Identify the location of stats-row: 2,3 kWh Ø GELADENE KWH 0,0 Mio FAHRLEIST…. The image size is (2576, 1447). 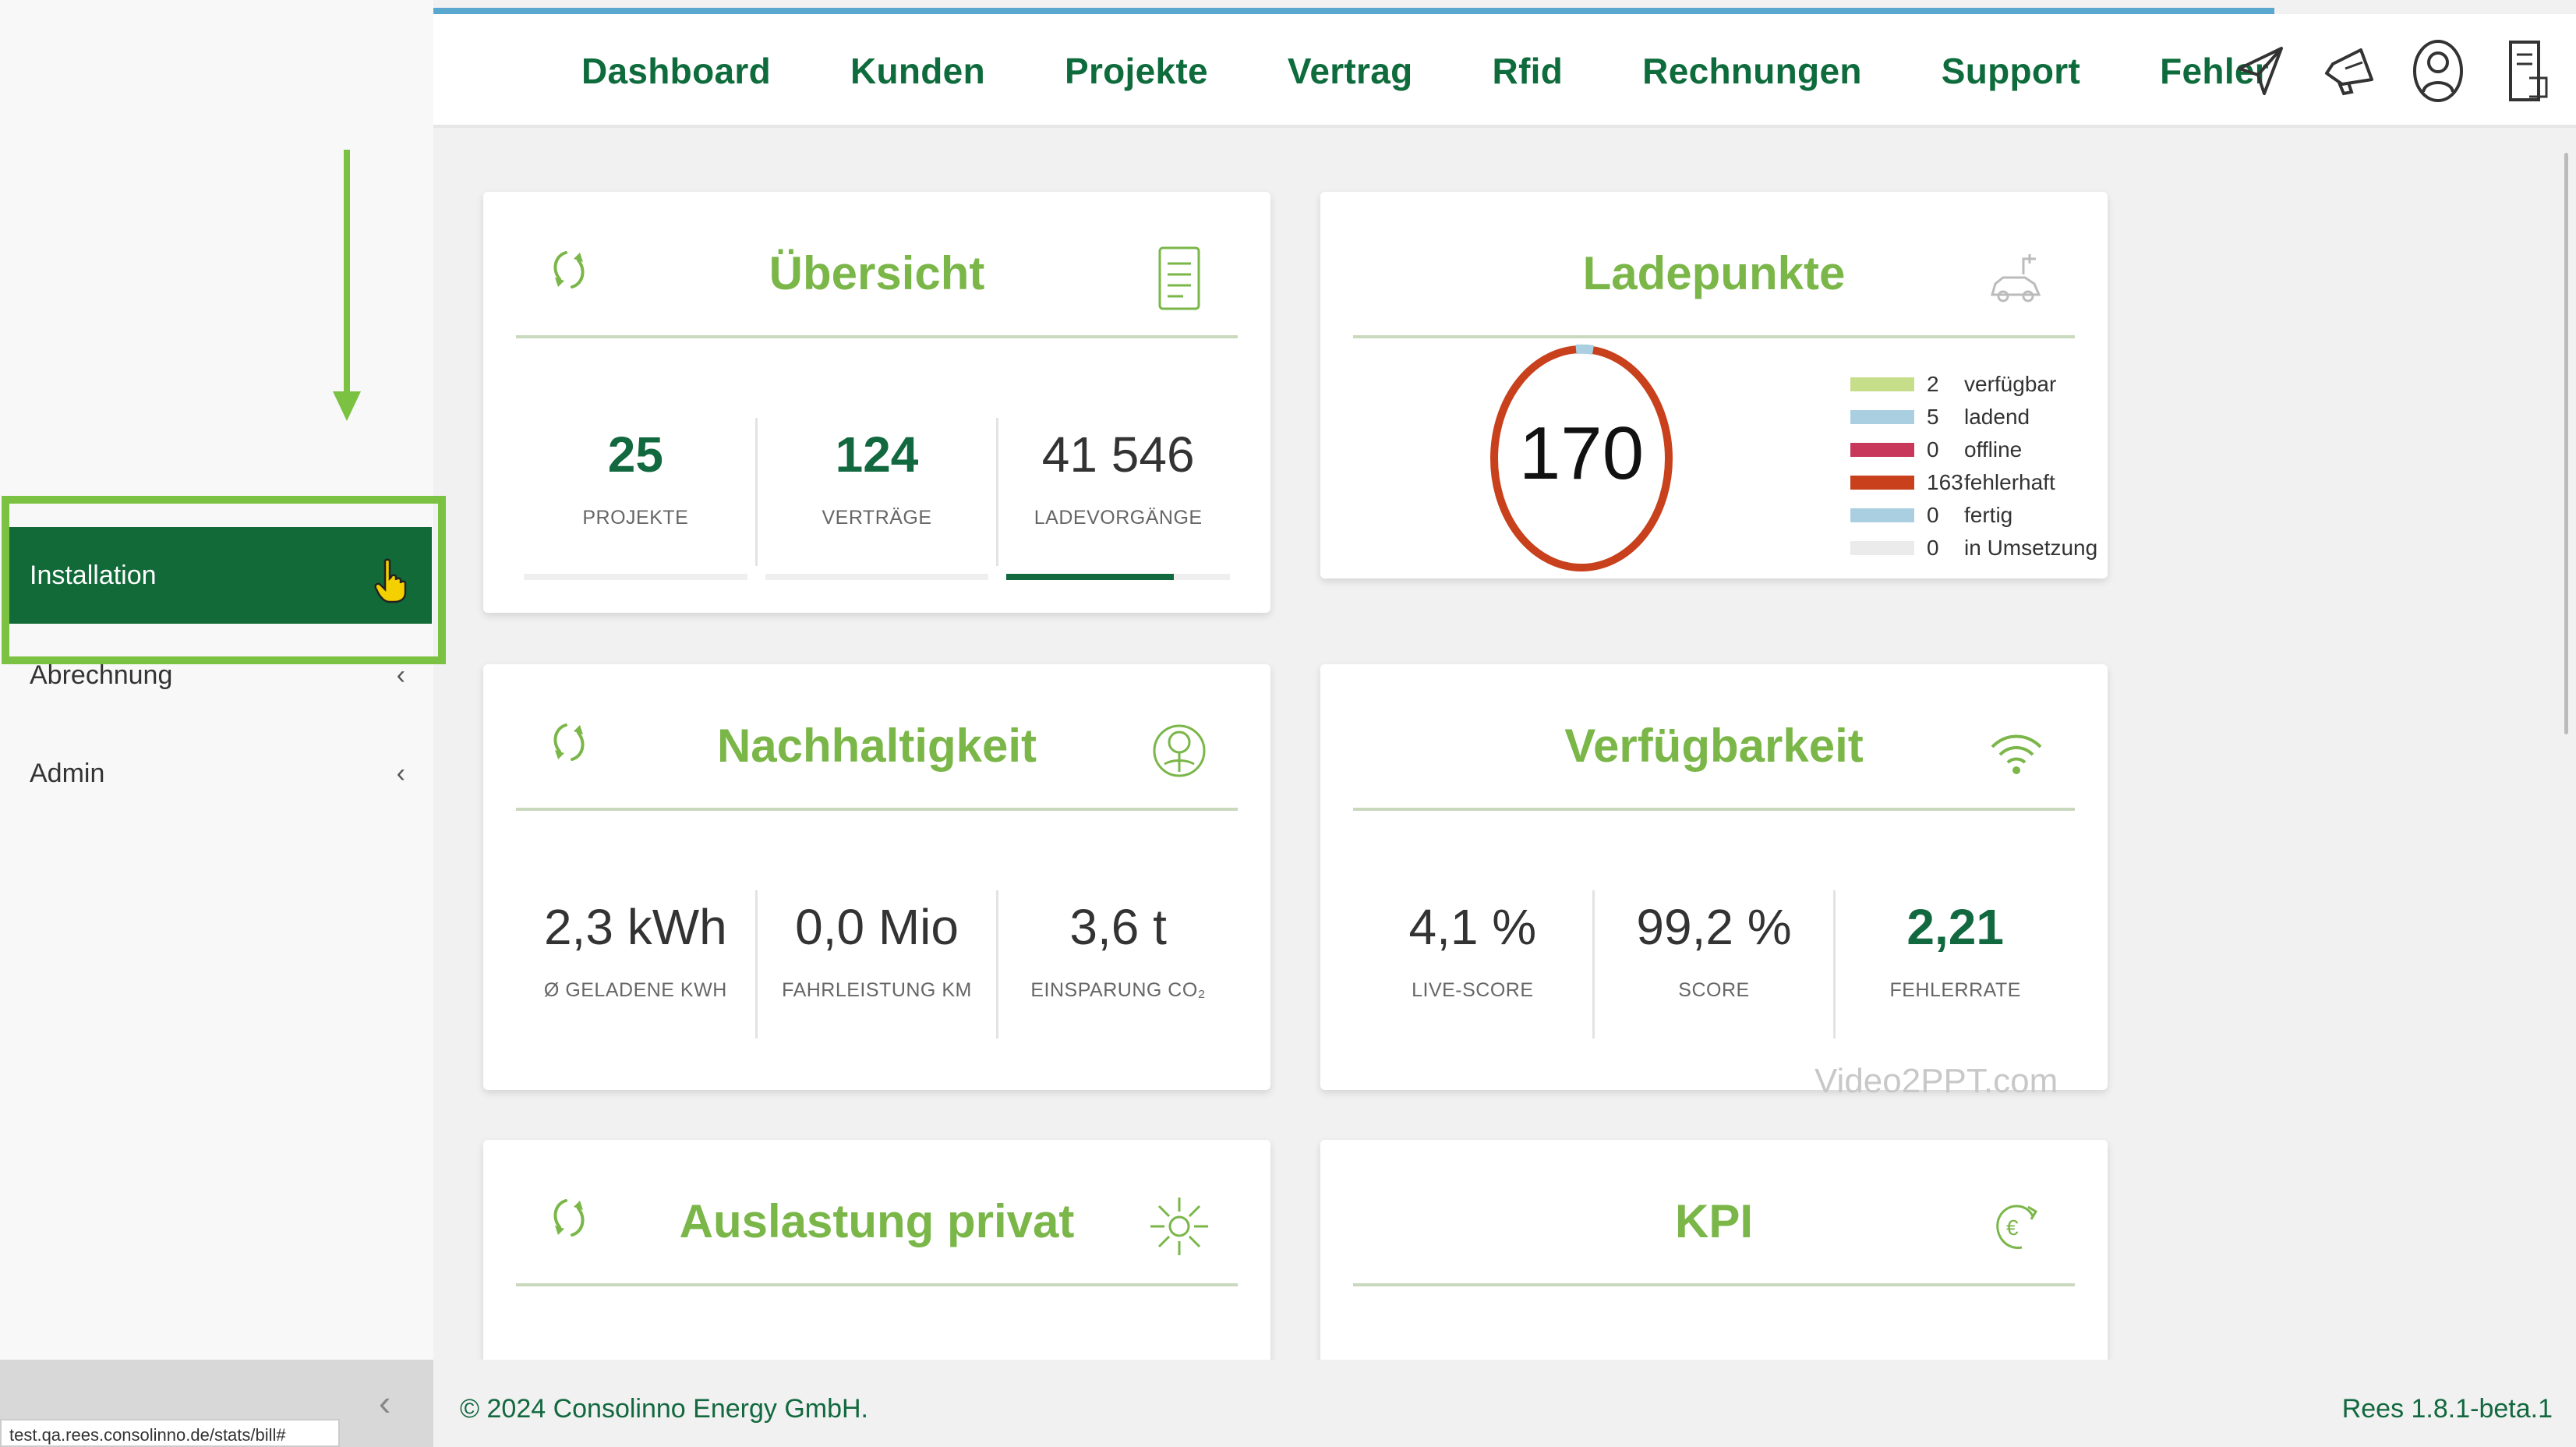
(877, 964).